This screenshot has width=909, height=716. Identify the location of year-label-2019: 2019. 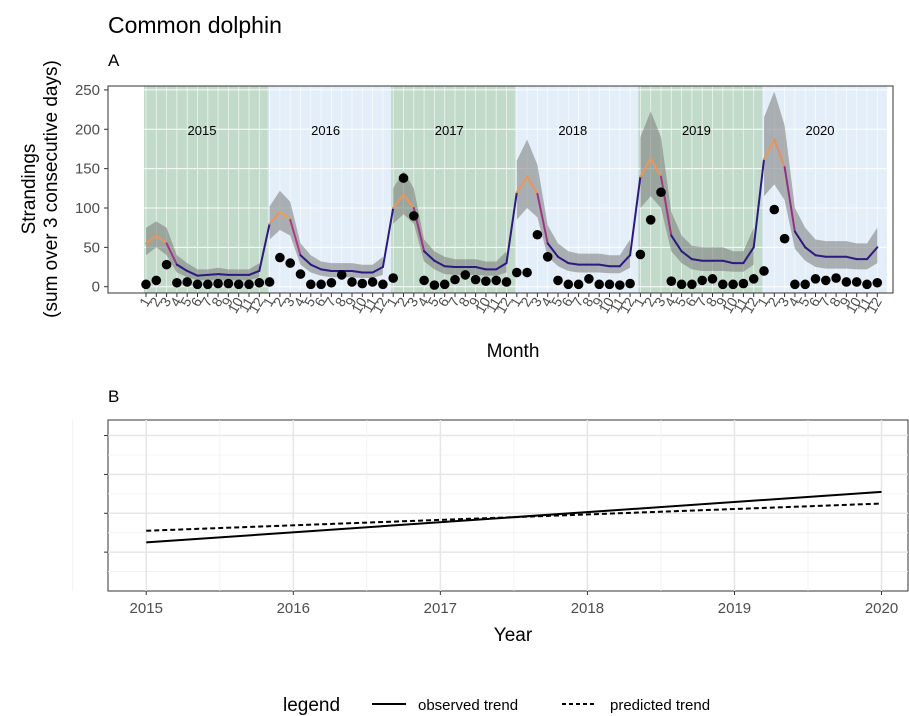
(696, 130).